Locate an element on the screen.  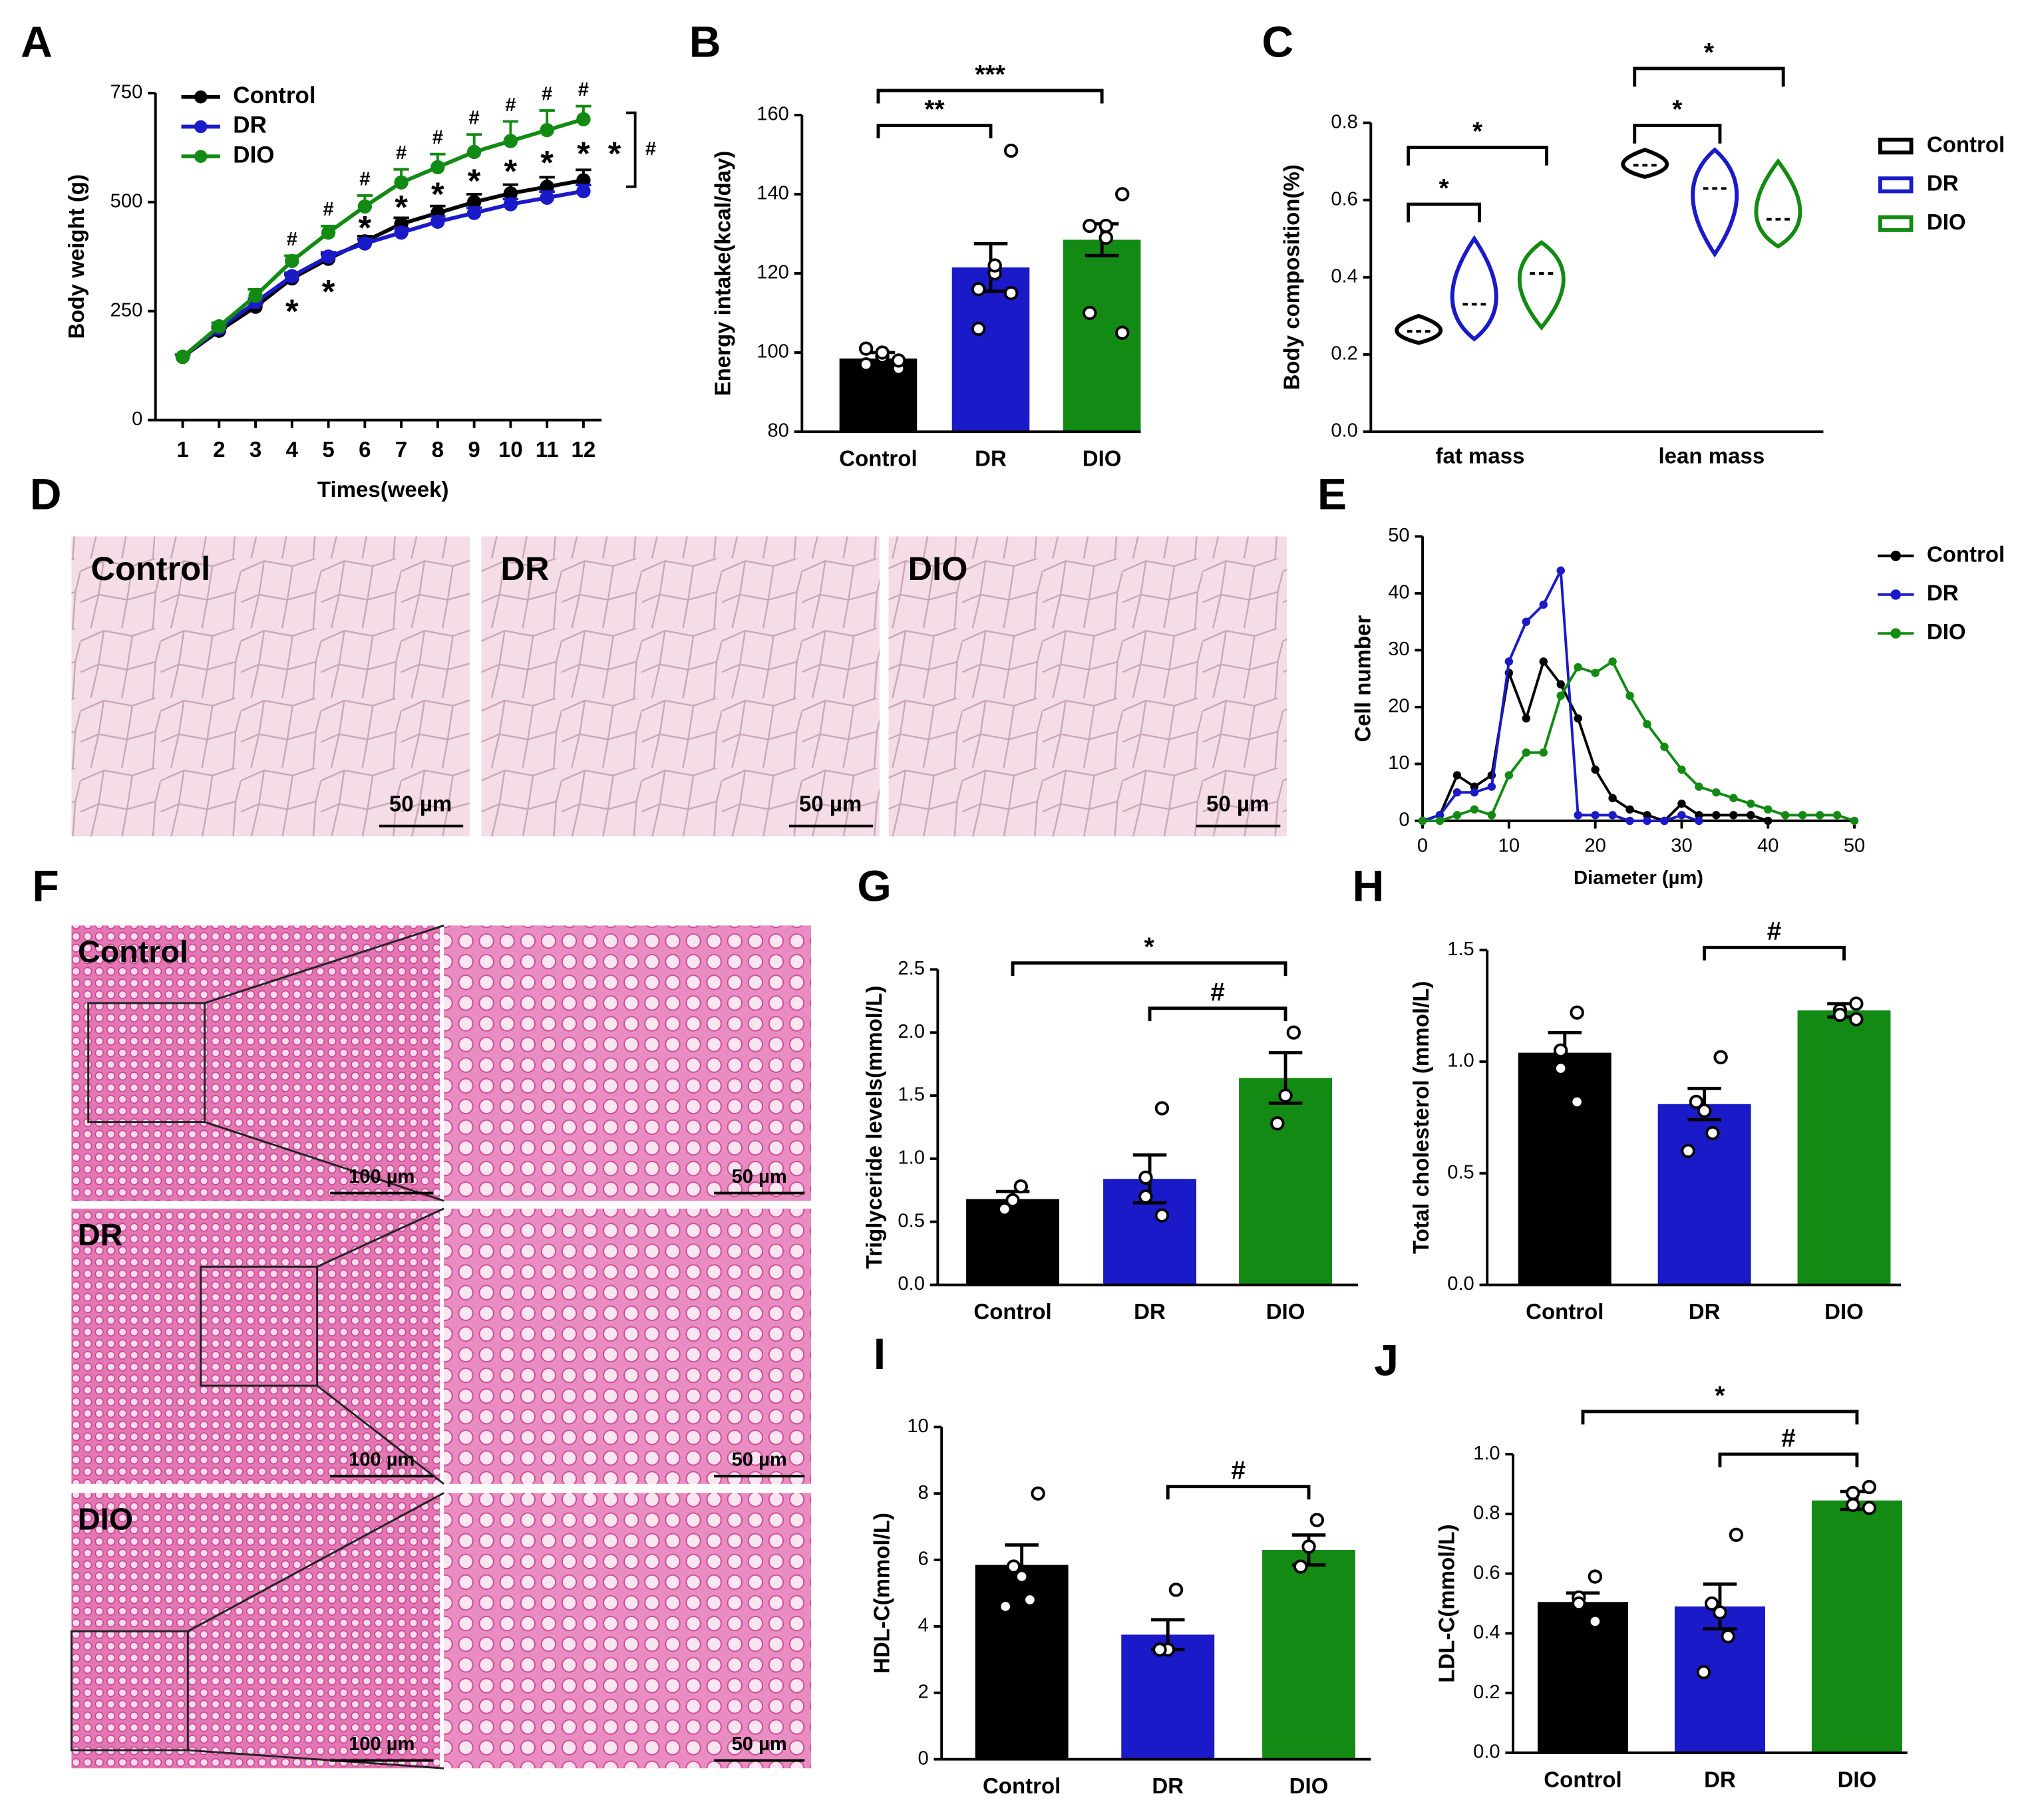
x-tick-label: Control is located at coordinates (1012, 1311).